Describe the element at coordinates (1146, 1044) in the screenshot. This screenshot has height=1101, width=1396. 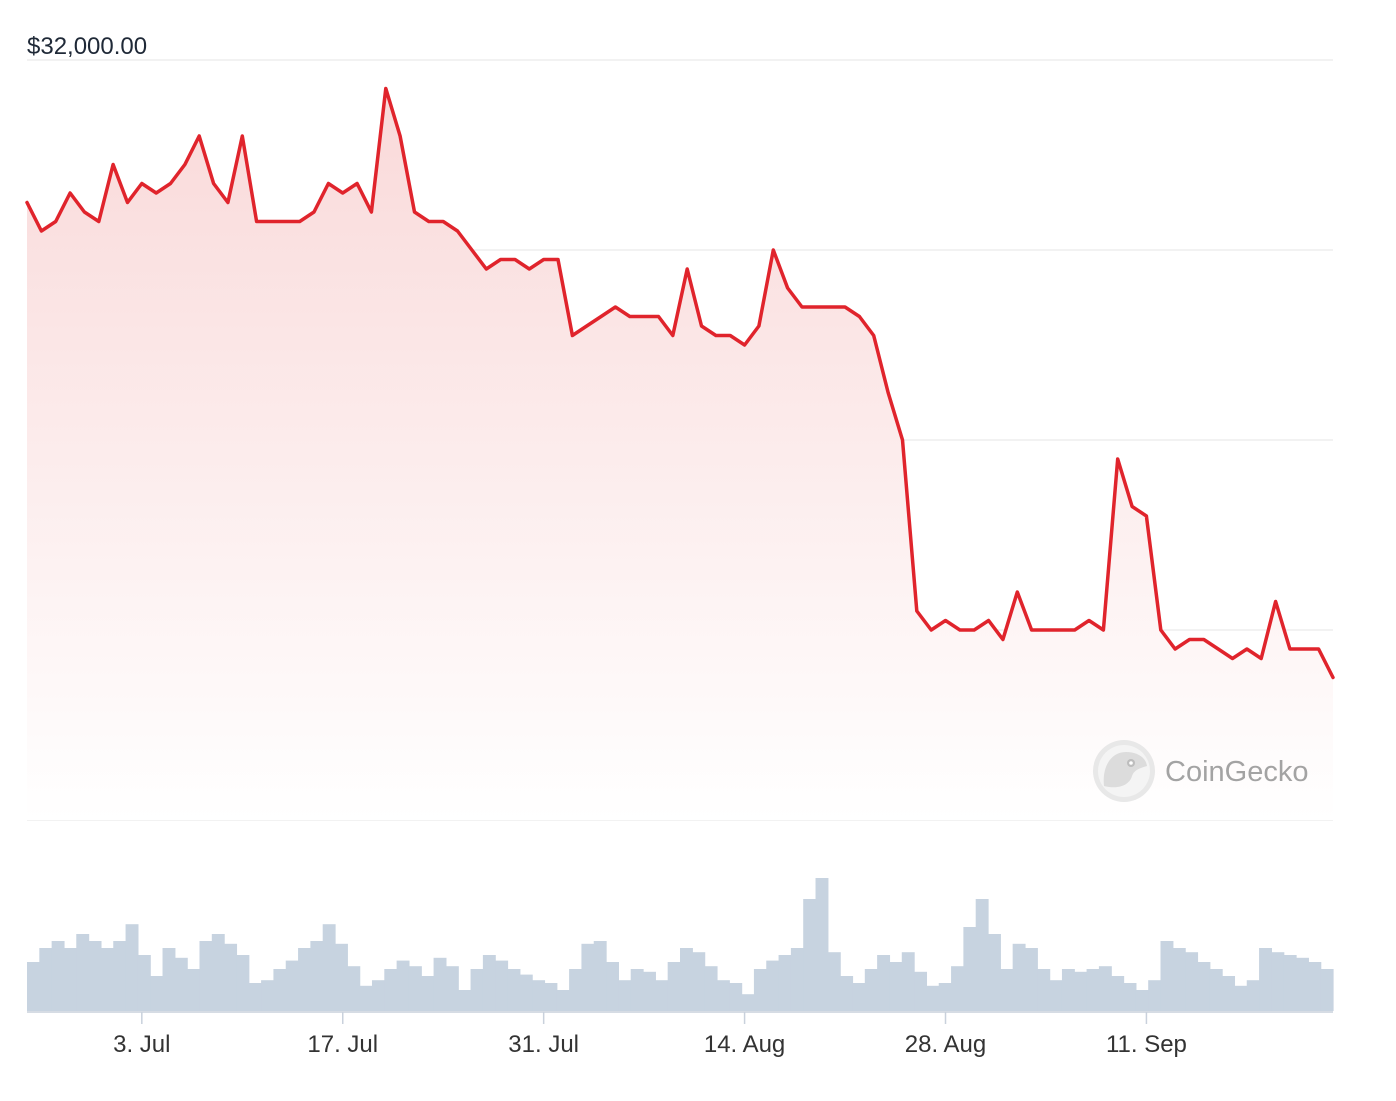
I see `x-tick-label: 11. Sep` at that location.